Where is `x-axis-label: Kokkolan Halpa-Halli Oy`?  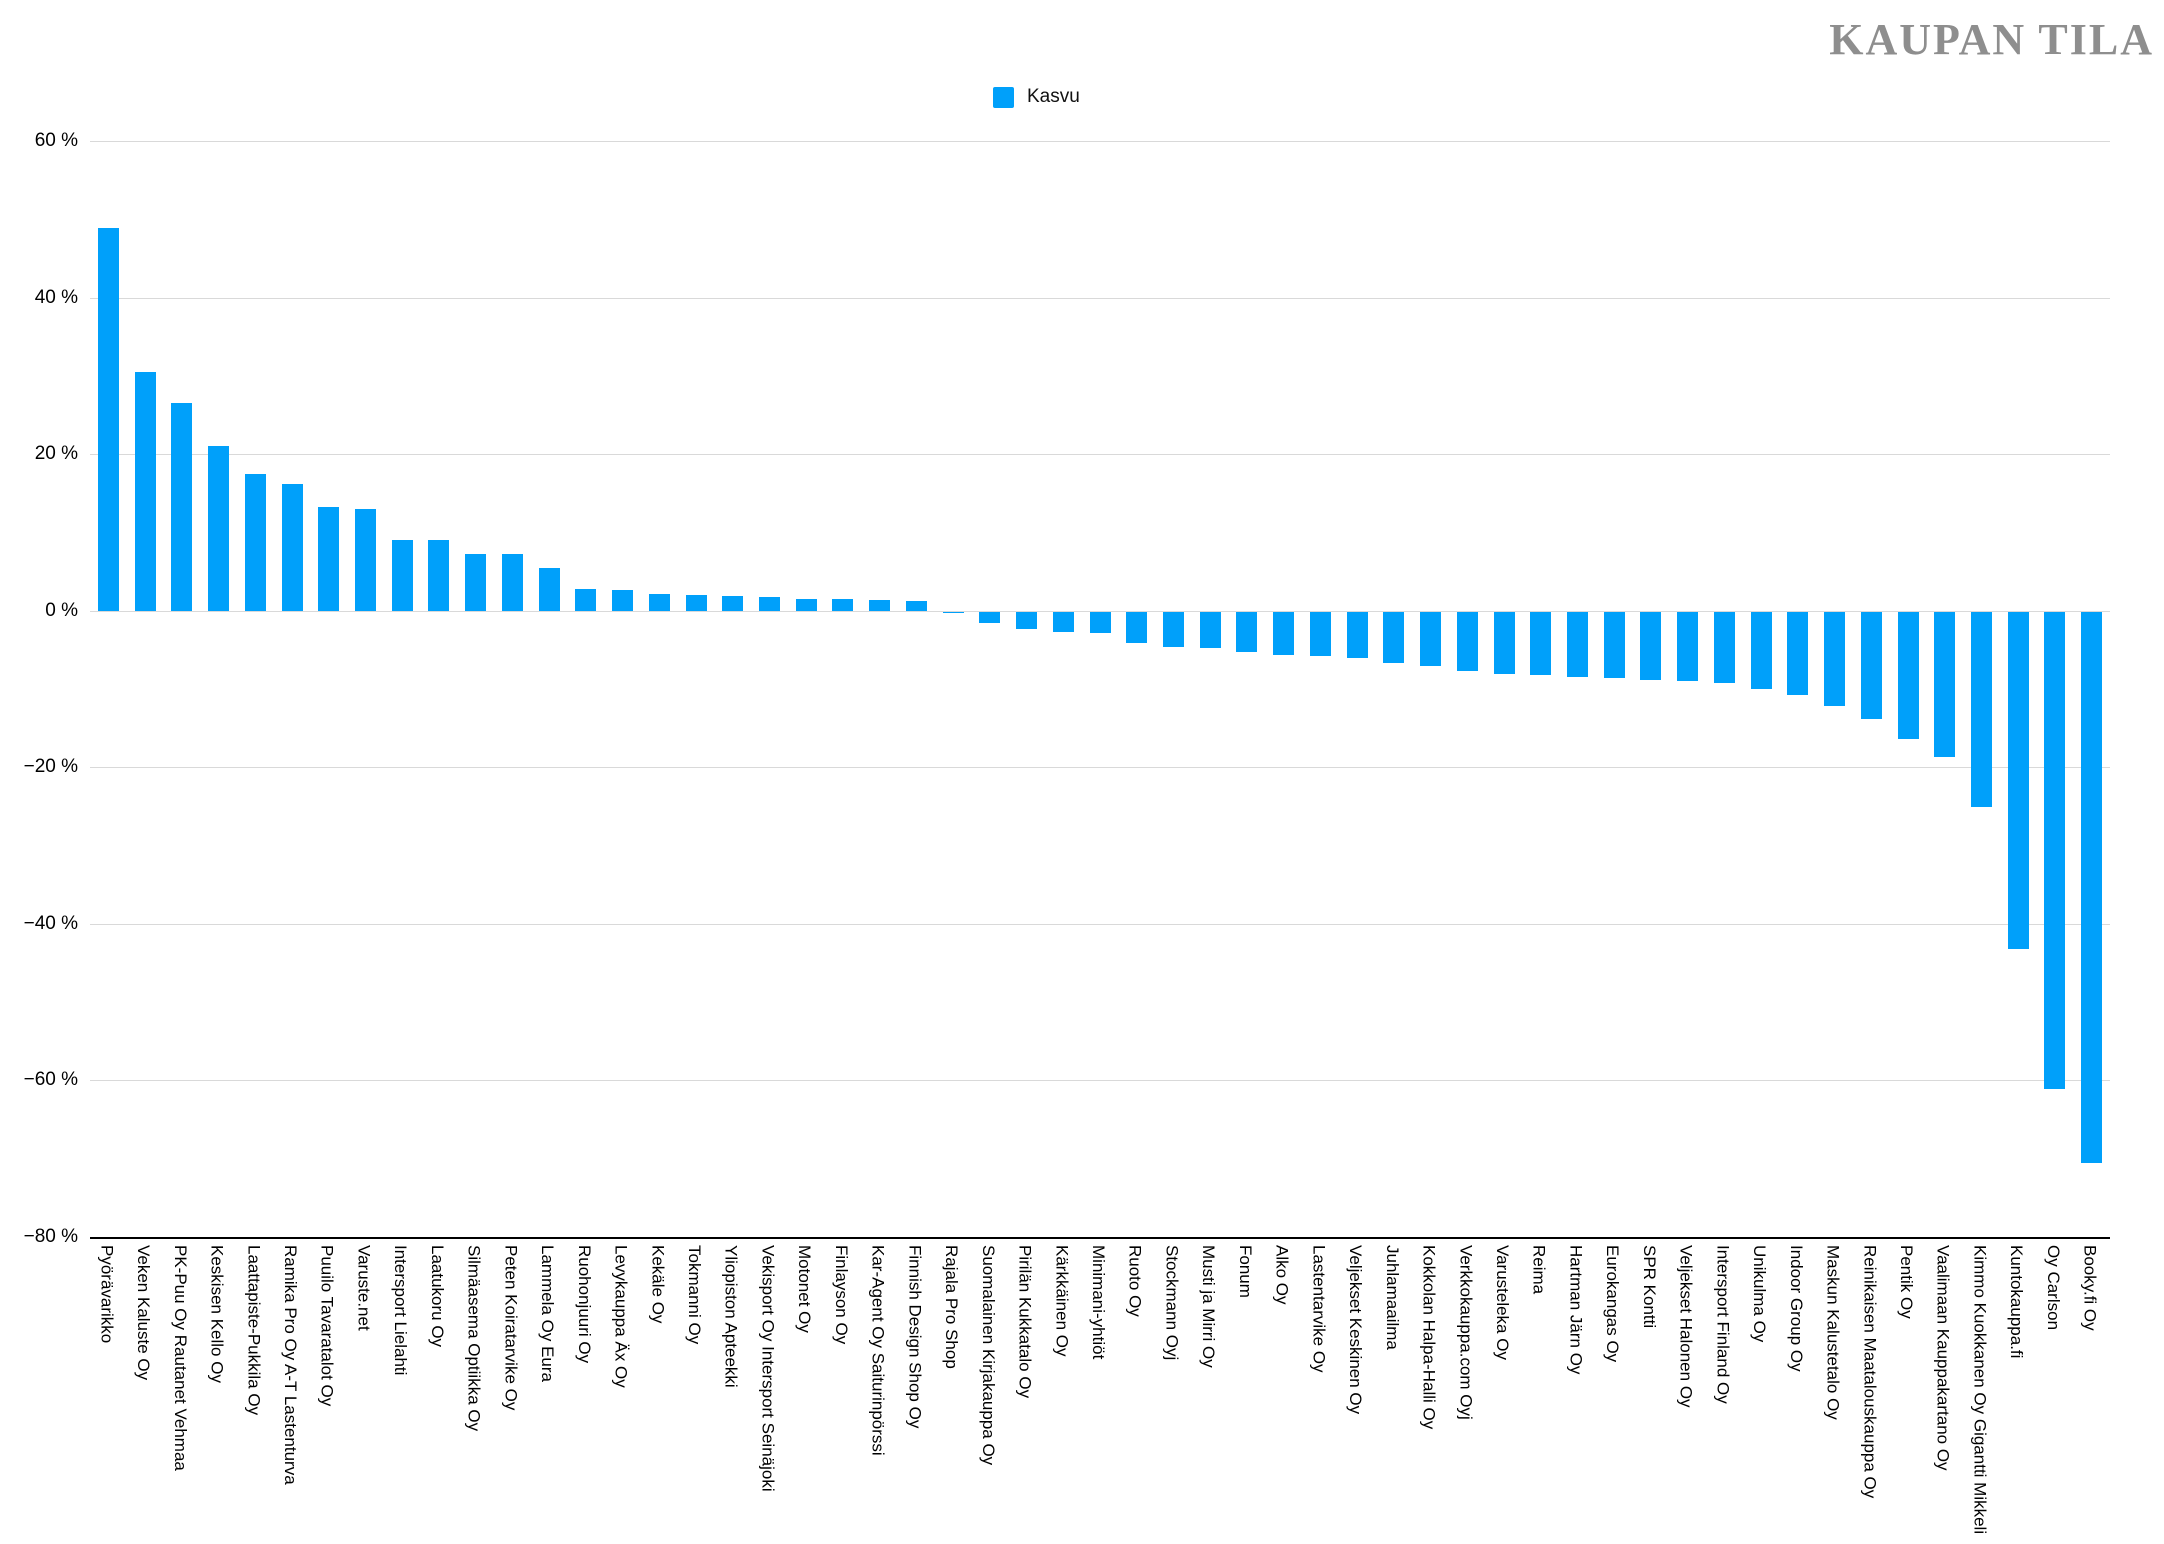 x-axis-label: Kokkolan Halpa-Halli Oy is located at coordinates (1429, 1337).